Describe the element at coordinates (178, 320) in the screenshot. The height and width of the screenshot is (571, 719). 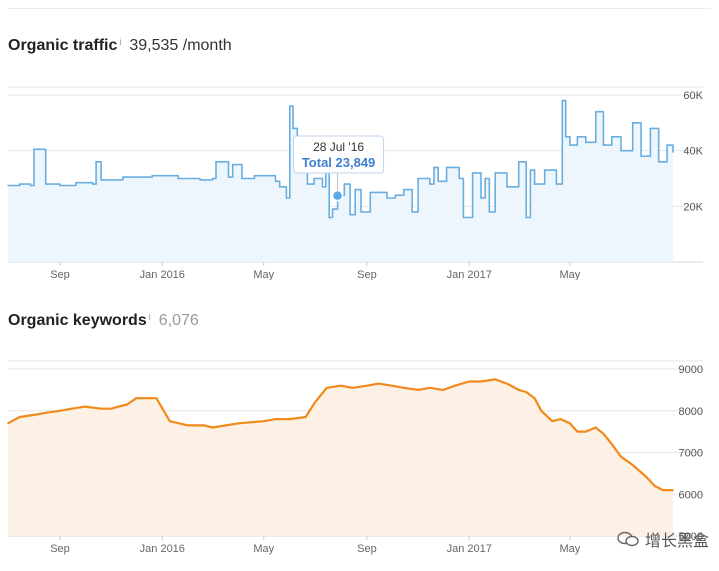
I see `keywords-value: 6,076` at that location.